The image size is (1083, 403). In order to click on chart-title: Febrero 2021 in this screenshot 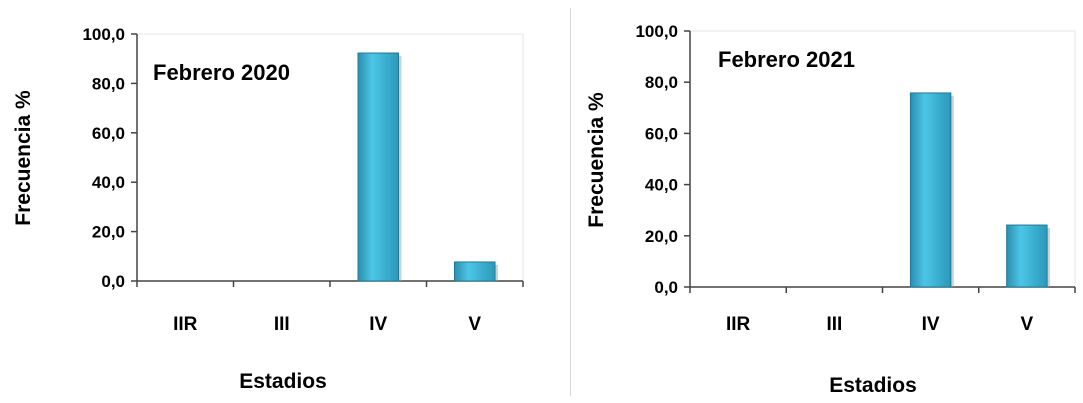, I will do `click(786, 59)`.